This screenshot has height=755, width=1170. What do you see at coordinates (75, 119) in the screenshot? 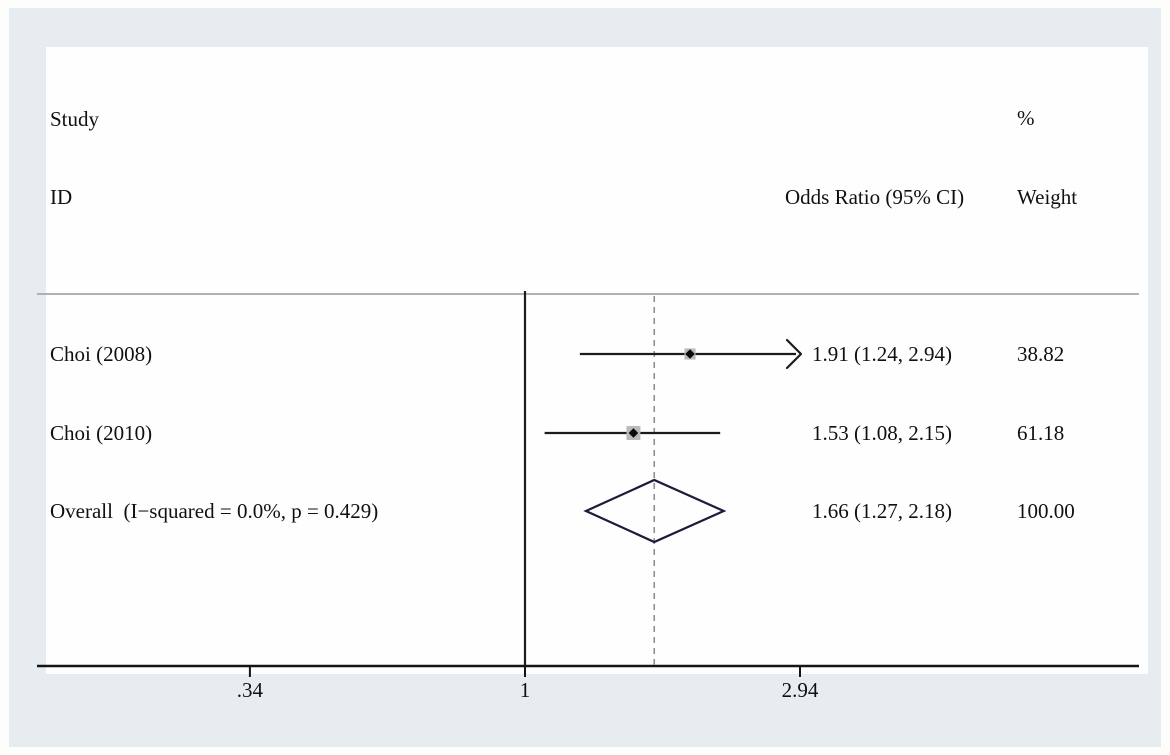
I see `column-header-study: Study` at bounding box center [75, 119].